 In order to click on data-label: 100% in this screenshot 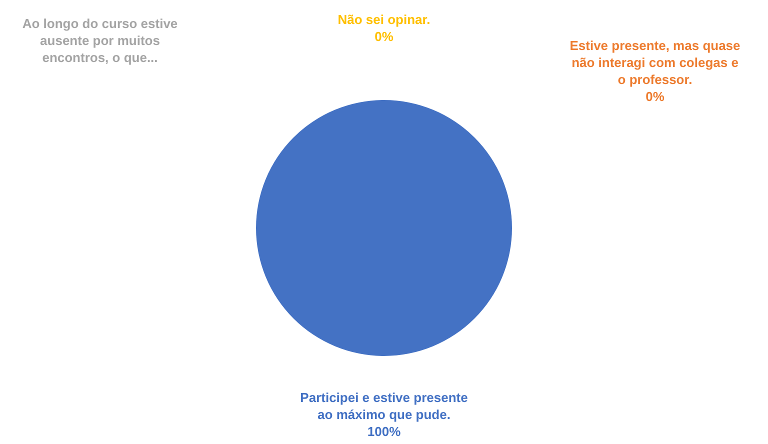, I will do `click(384, 431)`.